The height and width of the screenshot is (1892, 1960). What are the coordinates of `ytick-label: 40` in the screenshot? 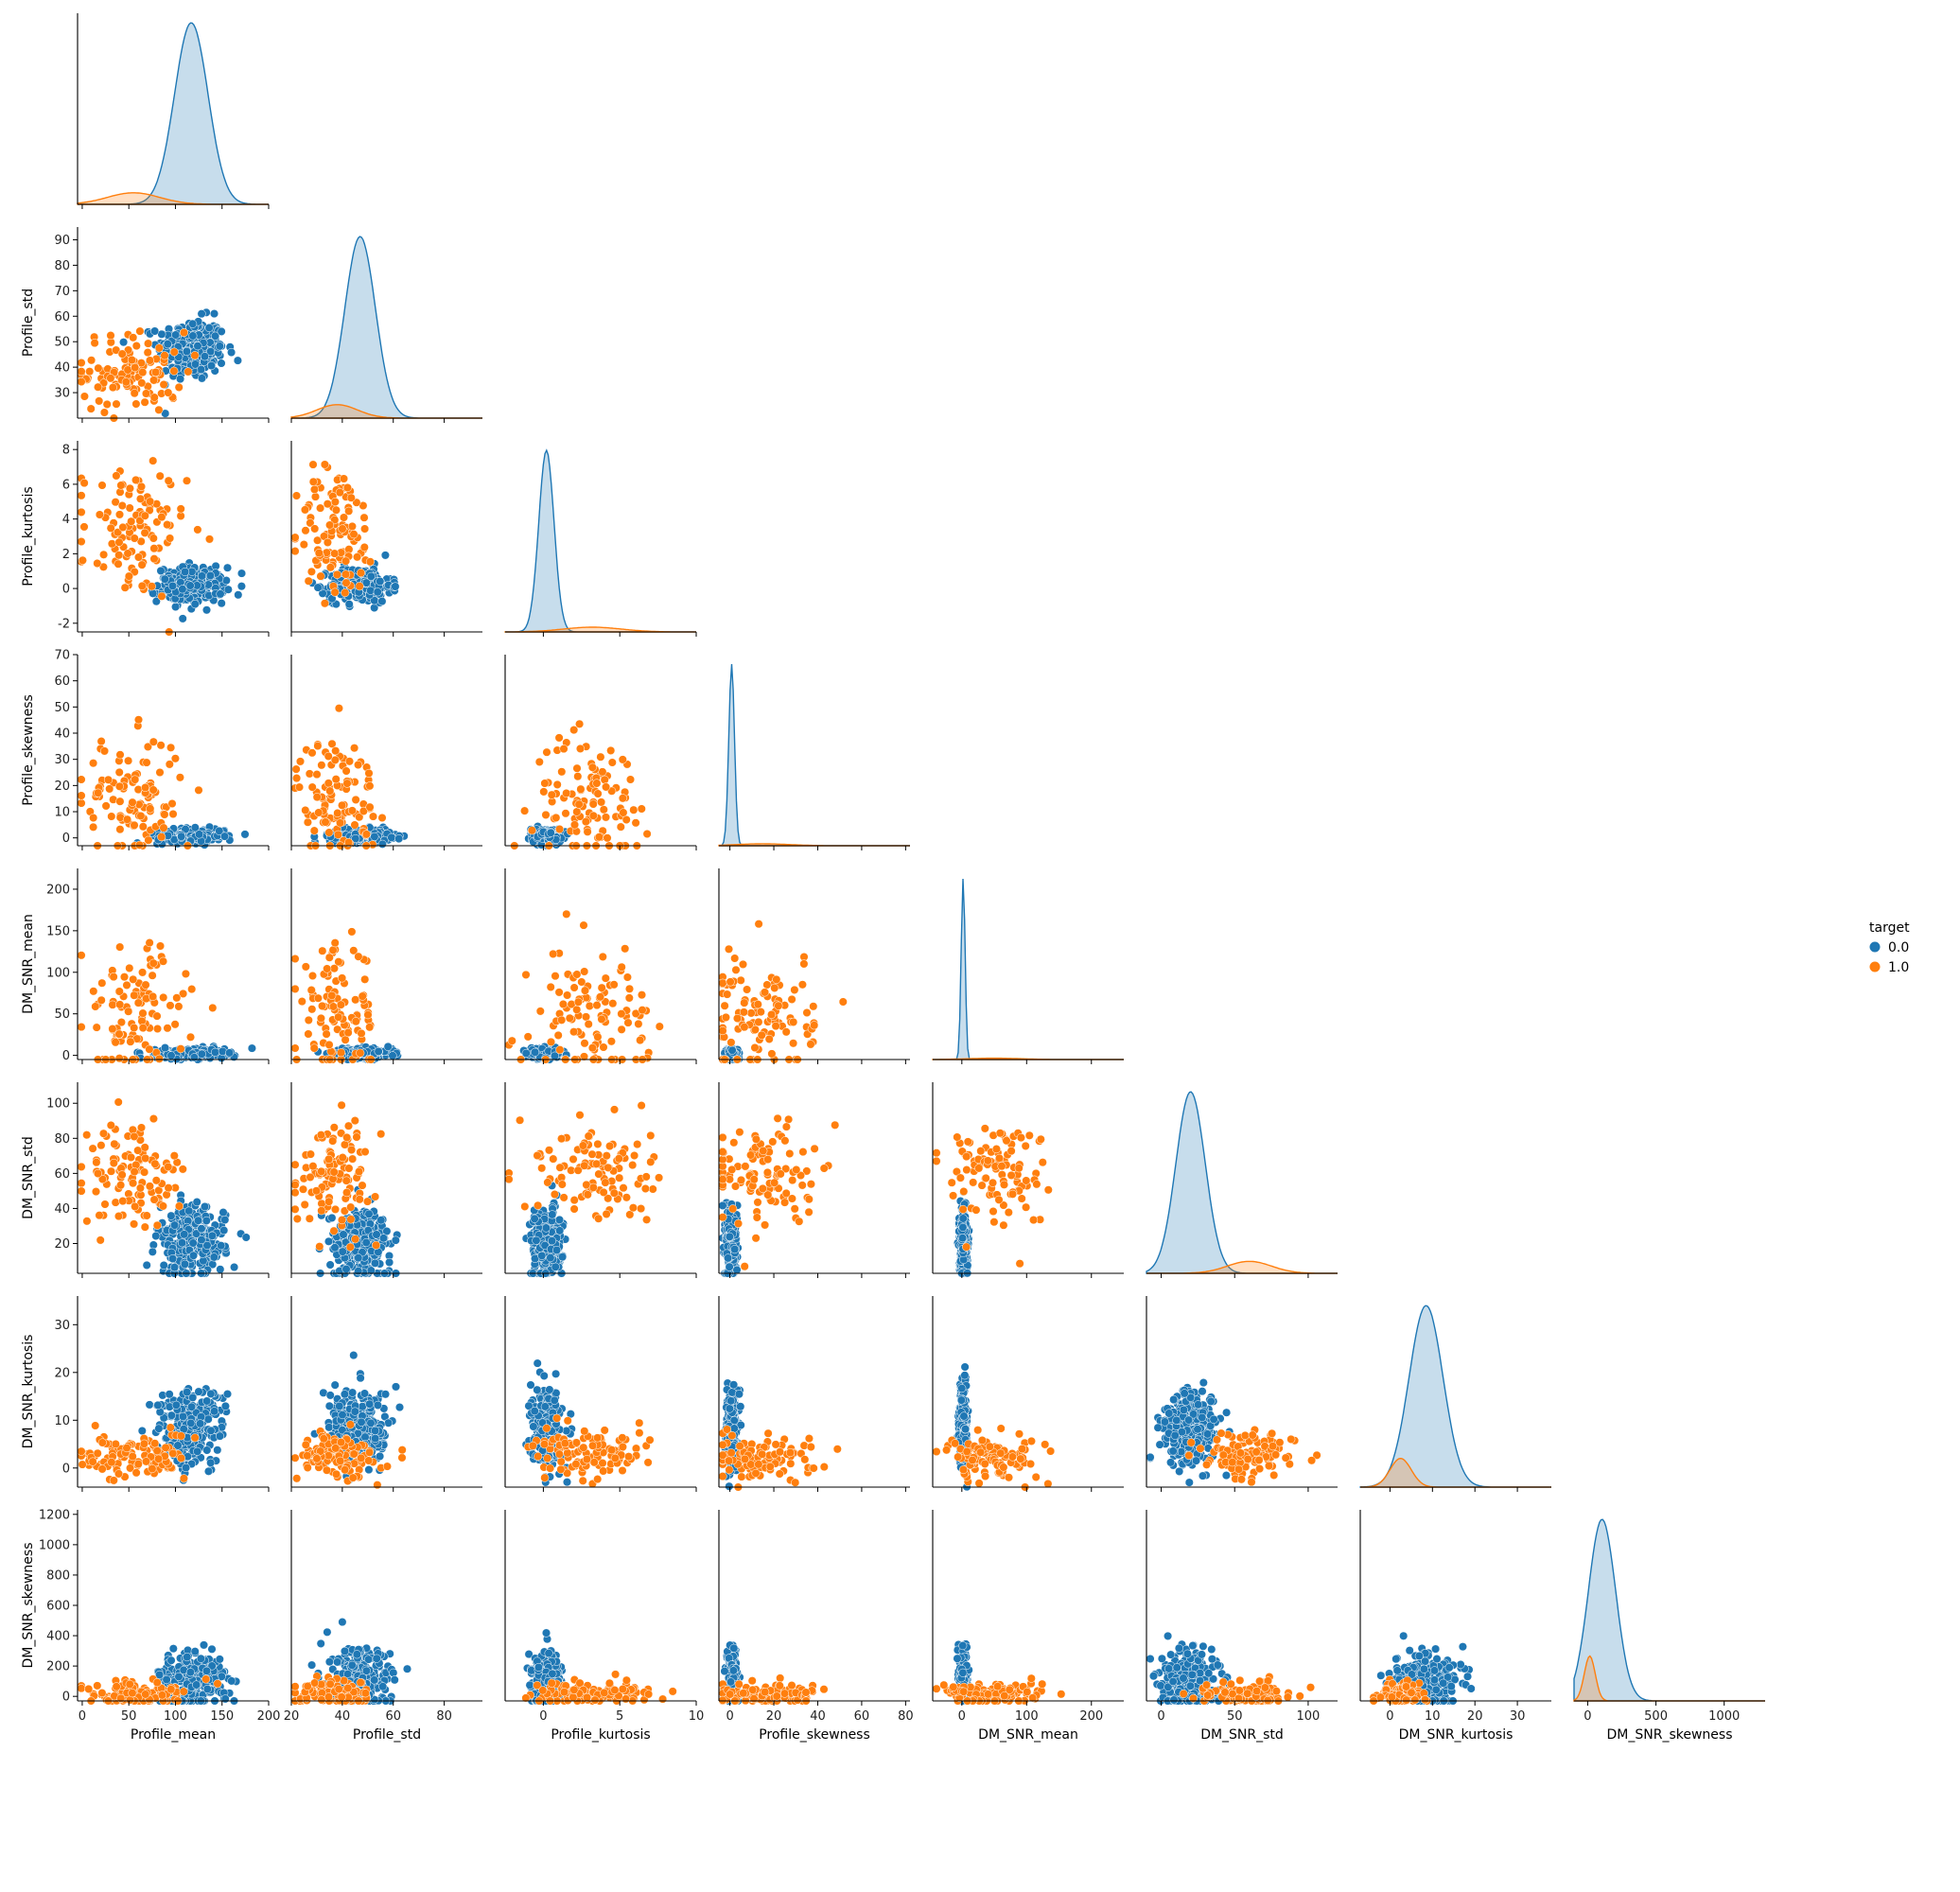 It's located at (62, 734).